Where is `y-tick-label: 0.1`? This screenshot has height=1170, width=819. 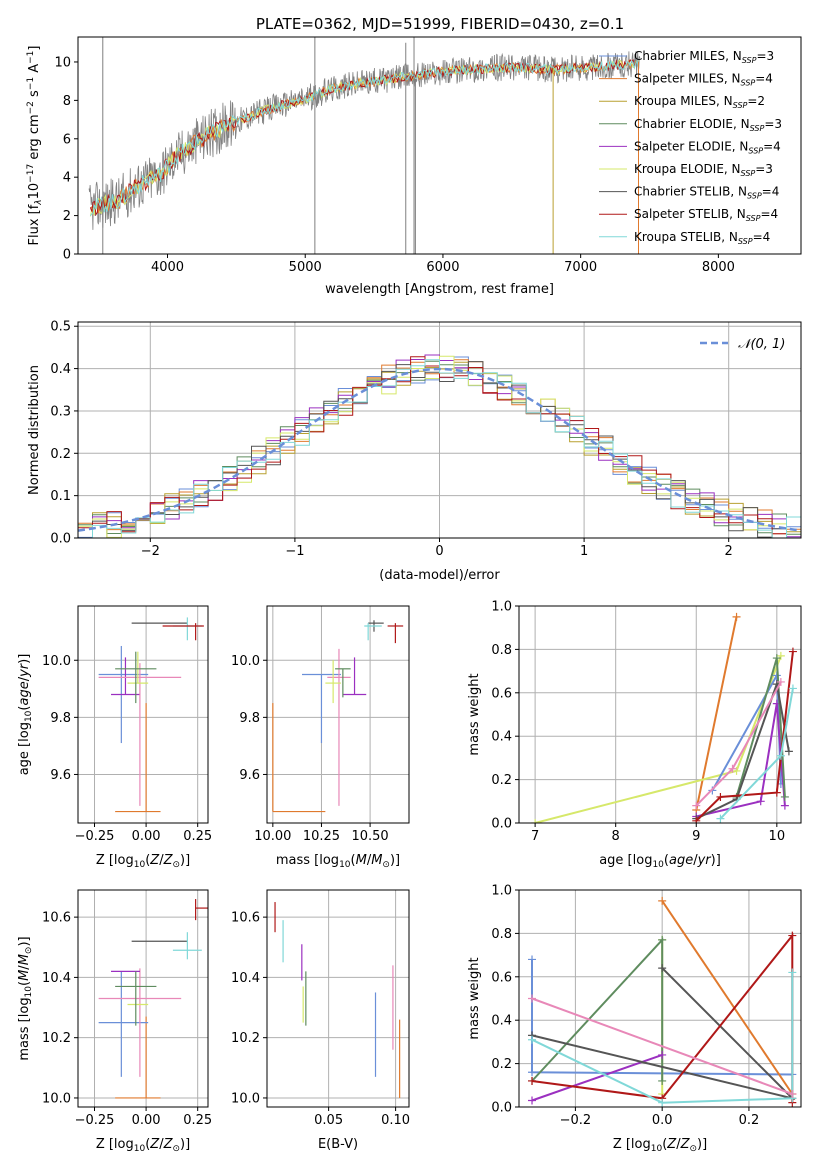 y-tick-label: 0.1 is located at coordinates (60, 496).